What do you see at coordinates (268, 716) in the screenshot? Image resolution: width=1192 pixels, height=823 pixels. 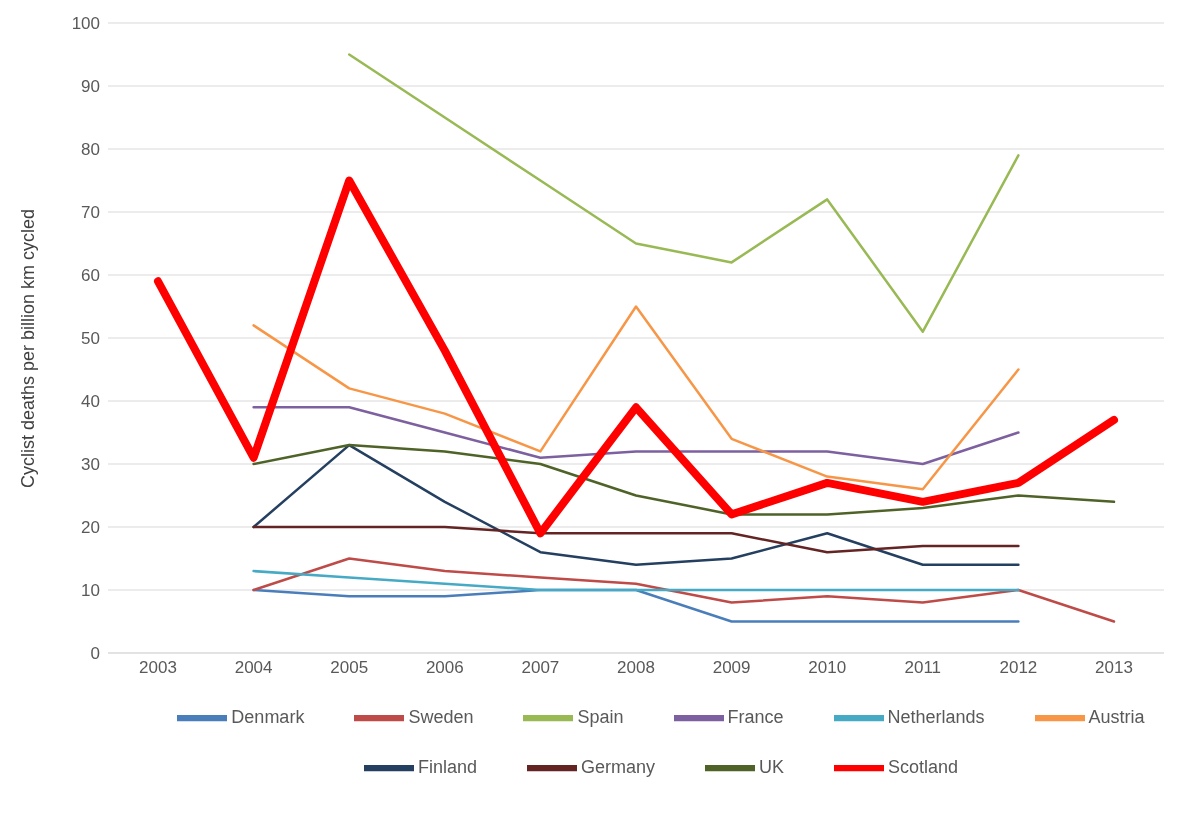 I see `legend-label: Denmark` at bounding box center [268, 716].